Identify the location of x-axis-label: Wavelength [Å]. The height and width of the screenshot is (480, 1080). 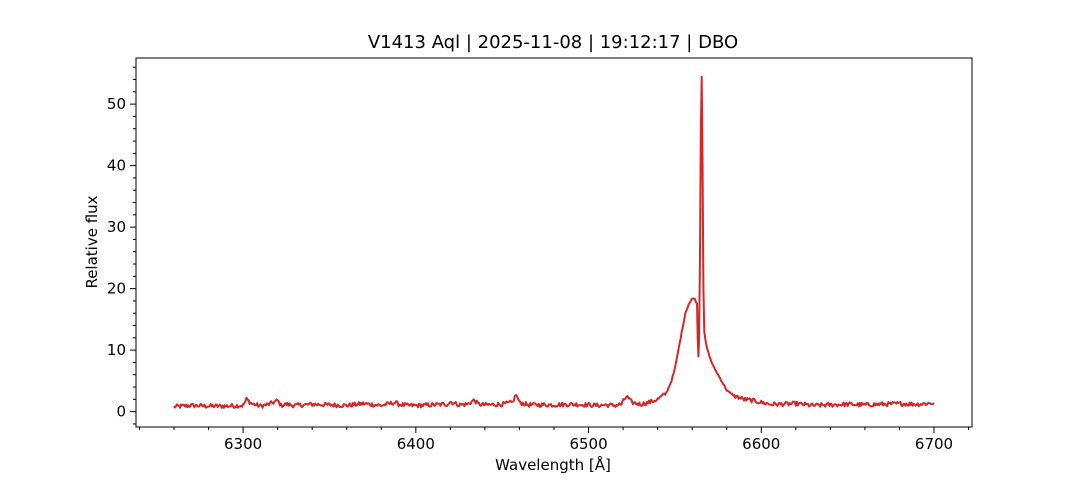
(553, 464).